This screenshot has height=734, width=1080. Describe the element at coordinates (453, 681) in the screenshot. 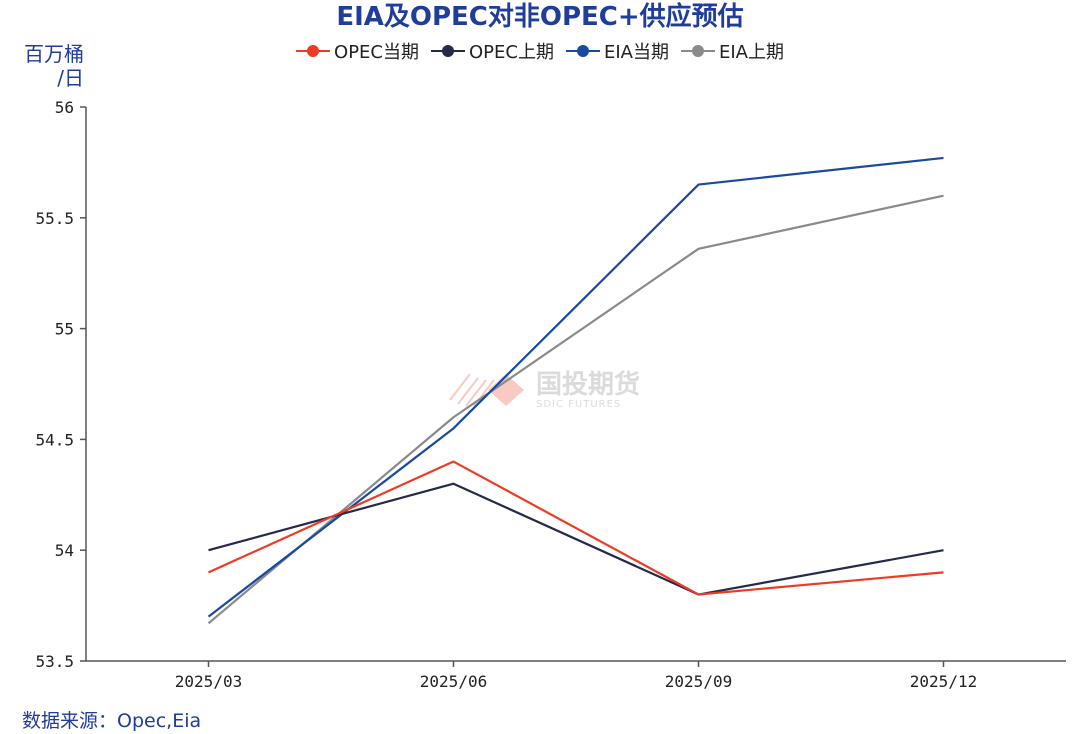

I see `x-tick-label: 2025/06` at that location.